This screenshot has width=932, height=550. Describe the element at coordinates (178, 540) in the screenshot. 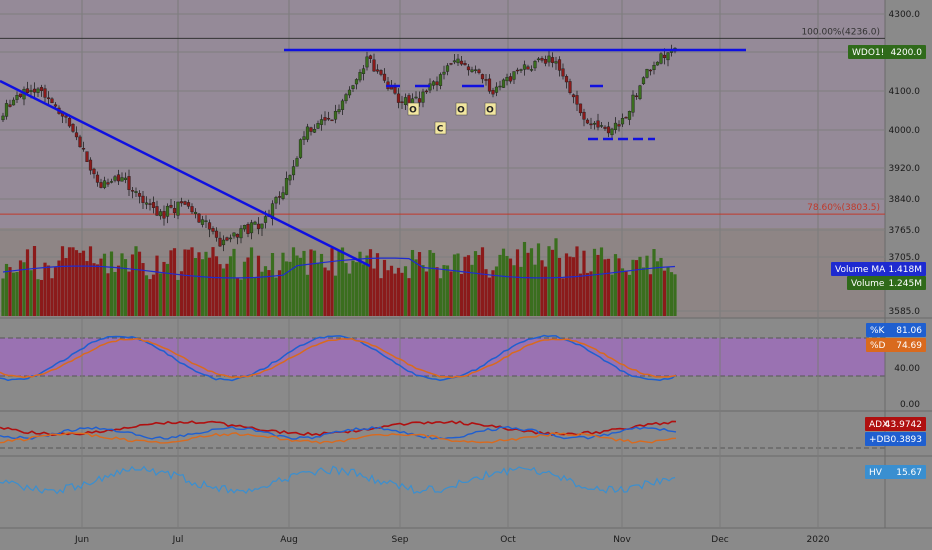

I see `x-tick-label: Jul` at that location.